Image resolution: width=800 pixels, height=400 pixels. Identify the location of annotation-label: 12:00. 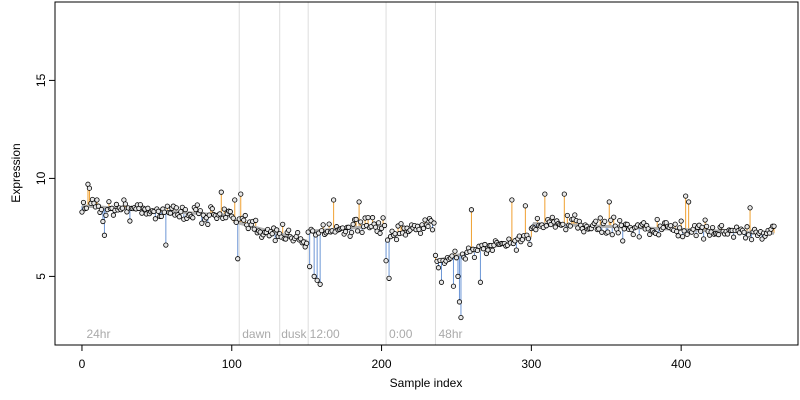
(325, 334).